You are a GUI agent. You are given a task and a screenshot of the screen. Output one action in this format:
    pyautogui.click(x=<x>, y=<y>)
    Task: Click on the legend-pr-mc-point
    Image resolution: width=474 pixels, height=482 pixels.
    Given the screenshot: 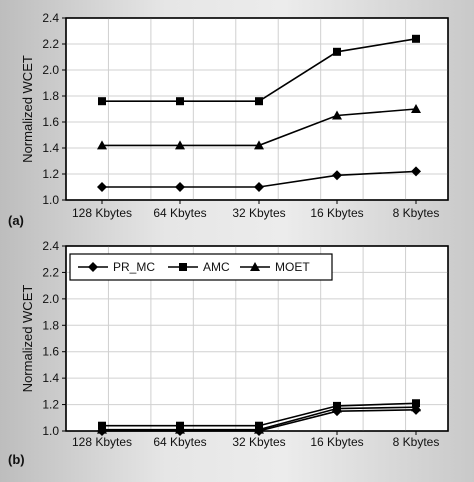 What is the action you would take?
    pyautogui.click(x=93, y=267)
    